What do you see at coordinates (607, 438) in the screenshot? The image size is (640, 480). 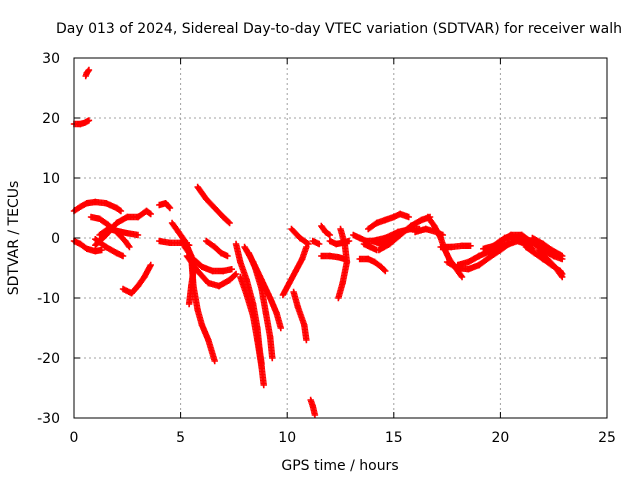 I see `x-tick-label: 25` at bounding box center [607, 438].